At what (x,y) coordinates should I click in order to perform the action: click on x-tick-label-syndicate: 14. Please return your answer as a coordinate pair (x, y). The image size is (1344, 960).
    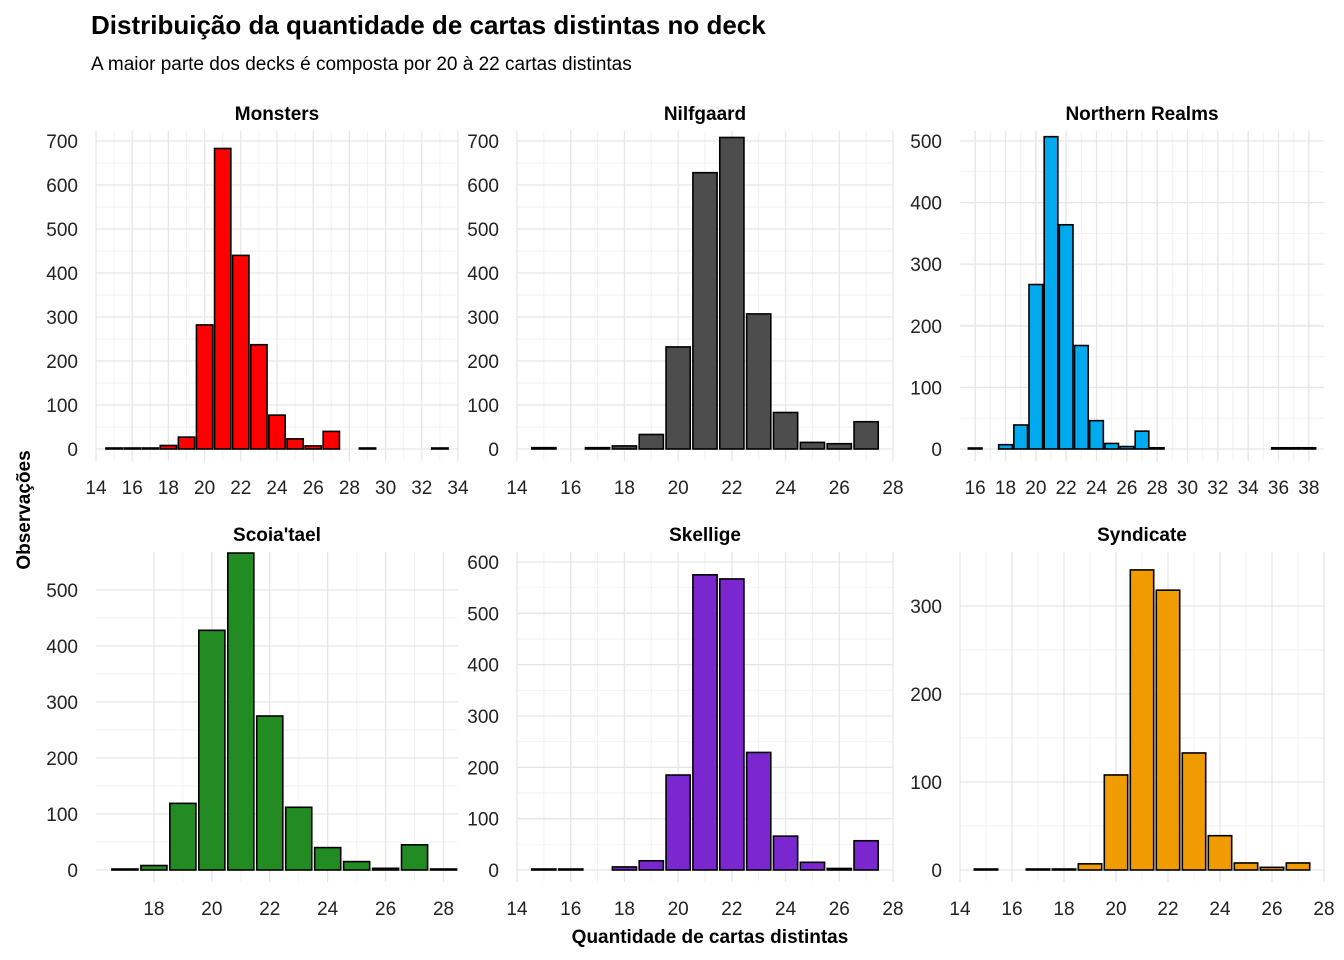
    Looking at the image, I should click on (960, 909).